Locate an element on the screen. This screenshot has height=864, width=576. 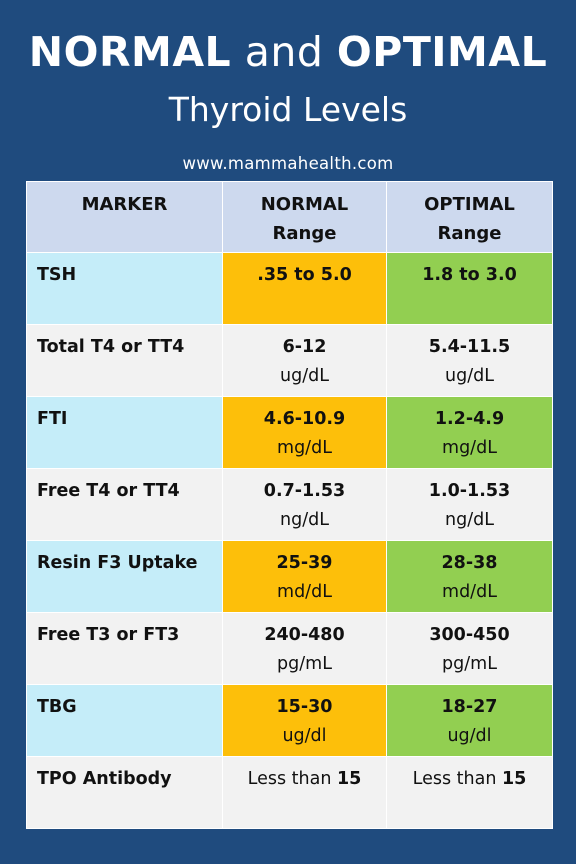
optimal-range-value: 15 is located at coordinates (514, 779).